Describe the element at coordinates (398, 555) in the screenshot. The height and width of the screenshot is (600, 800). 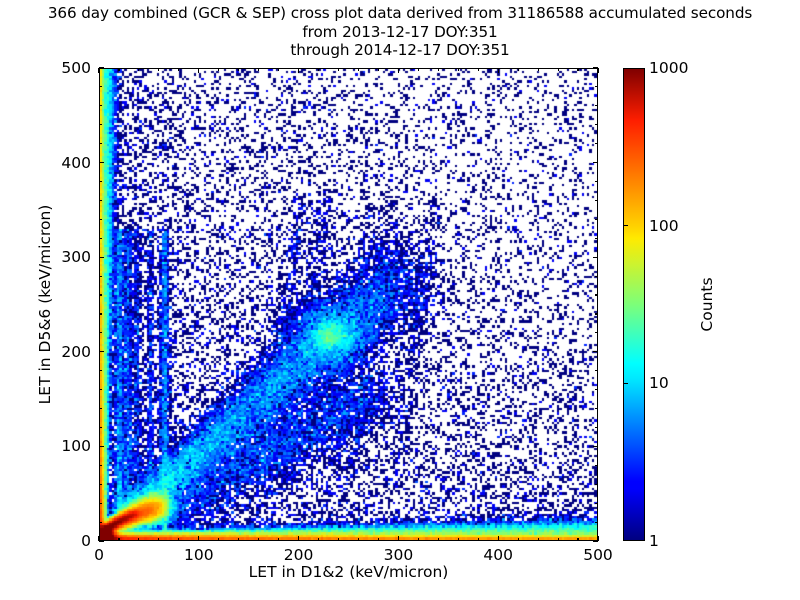
I see `x-tick-label: 300` at that location.